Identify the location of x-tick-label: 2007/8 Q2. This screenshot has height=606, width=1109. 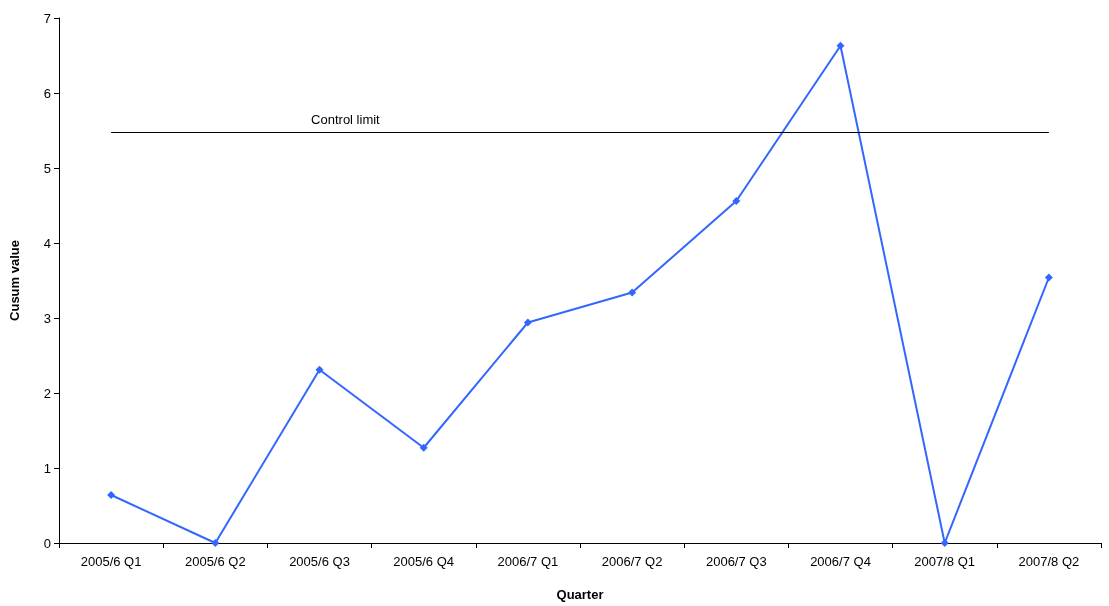
(1049, 561).